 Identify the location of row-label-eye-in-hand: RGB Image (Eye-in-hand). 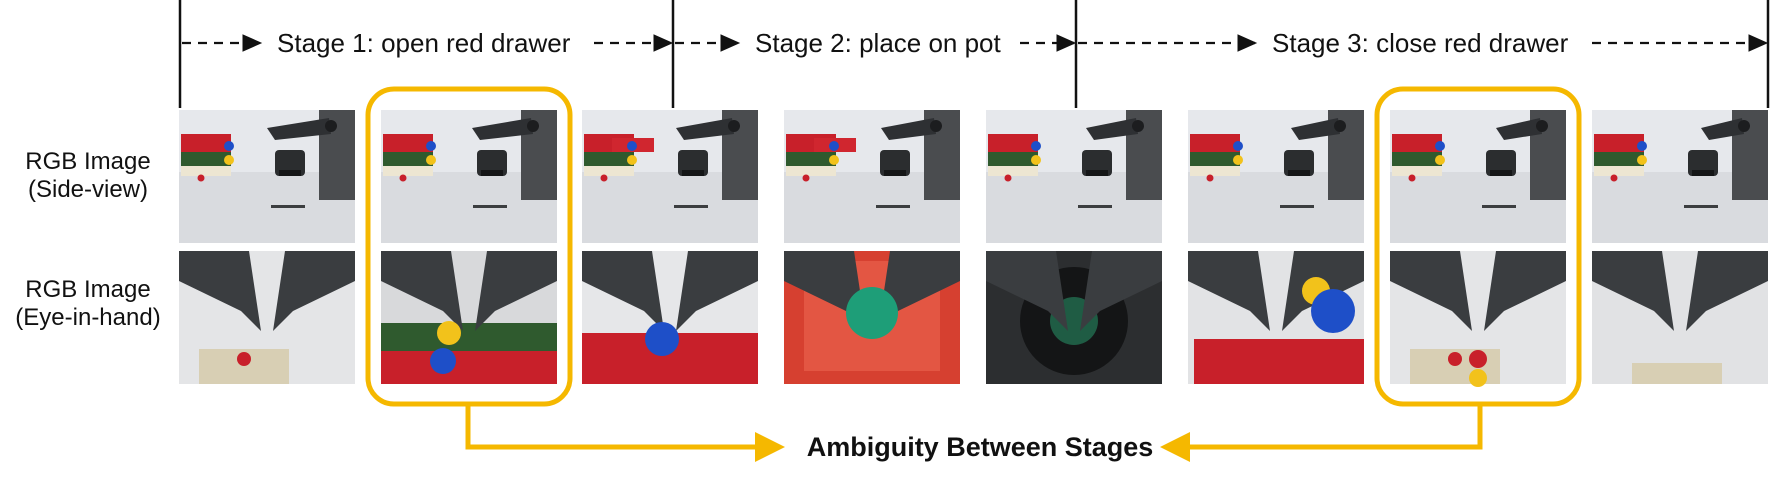
(88, 304).